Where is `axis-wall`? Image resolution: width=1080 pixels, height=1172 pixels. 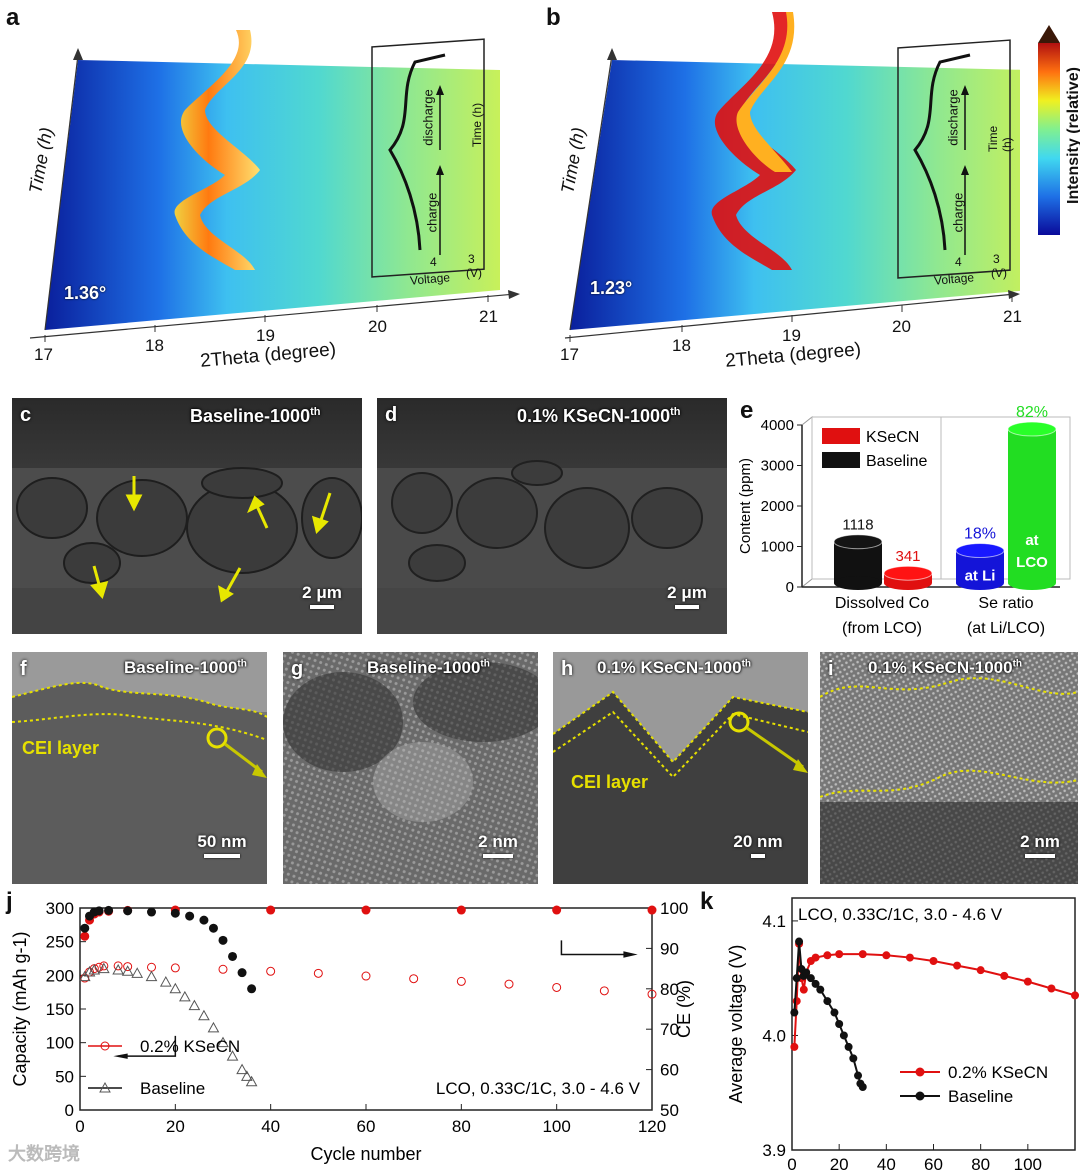 axis-wall is located at coordinates (807, 502).